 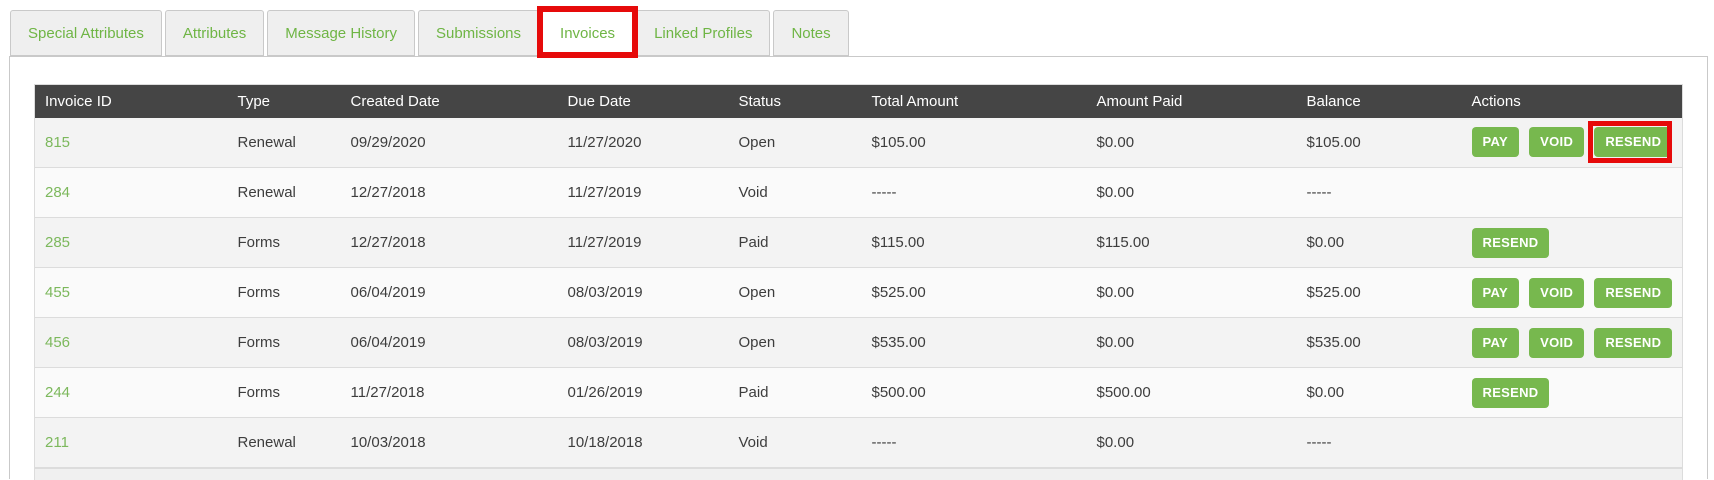 What do you see at coordinates (795, 101) in the screenshot?
I see `col-header-status: Status` at bounding box center [795, 101].